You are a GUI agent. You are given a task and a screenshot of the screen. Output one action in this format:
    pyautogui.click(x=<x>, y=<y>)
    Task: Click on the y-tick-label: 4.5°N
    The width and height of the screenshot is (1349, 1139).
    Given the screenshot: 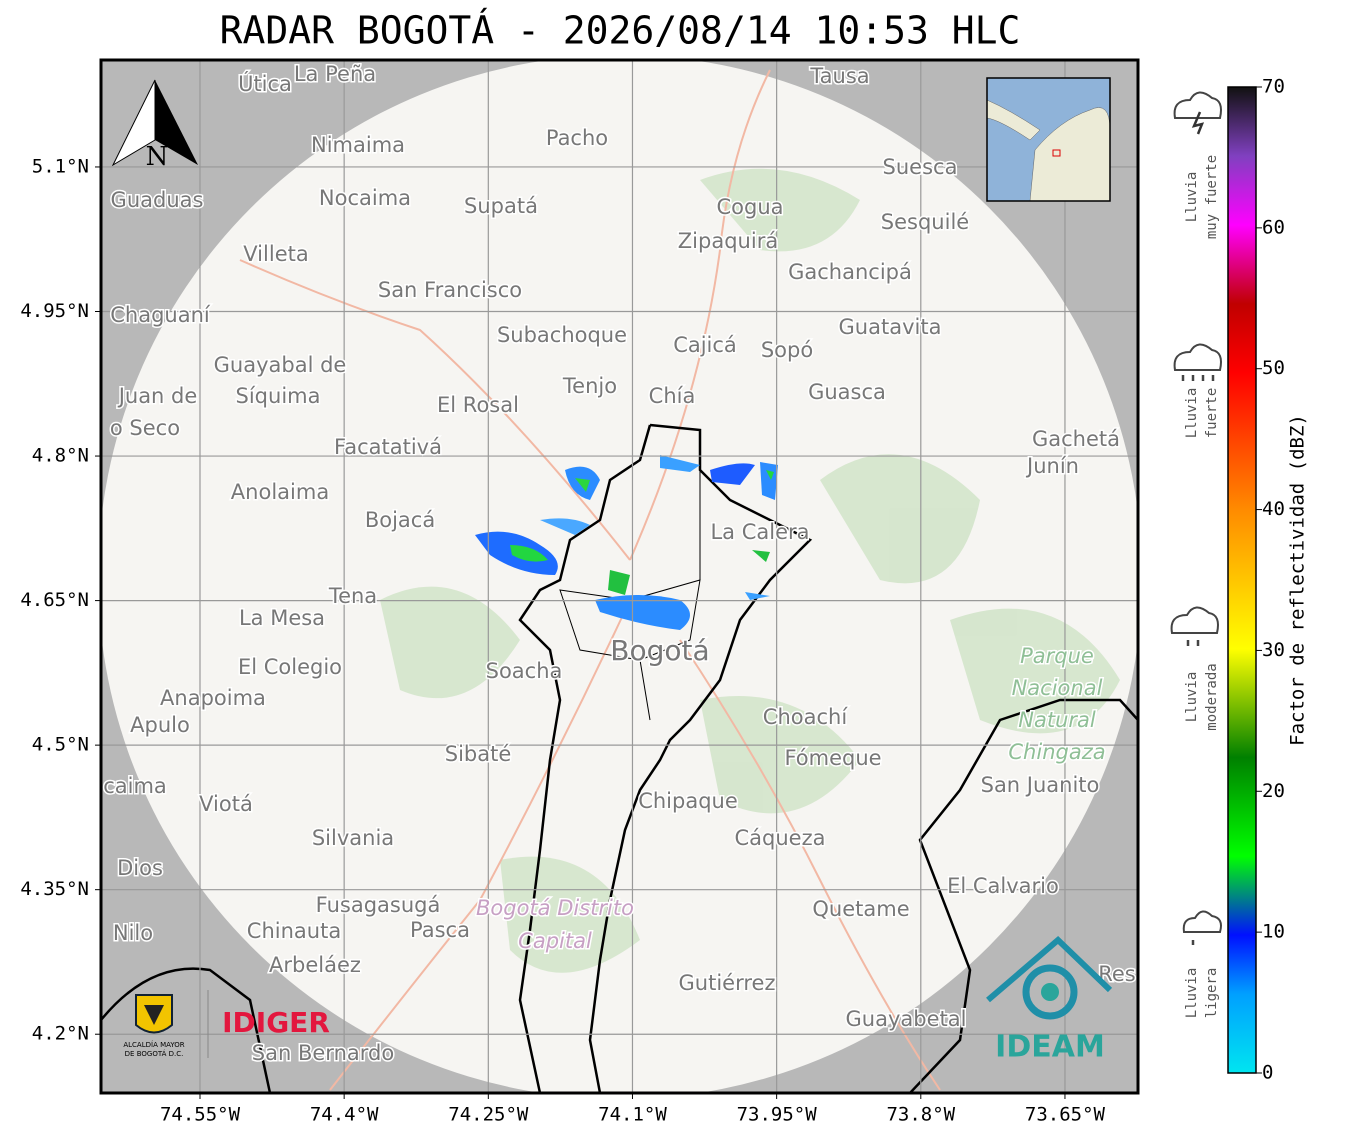 What is the action you would take?
    pyautogui.click(x=60, y=745)
    